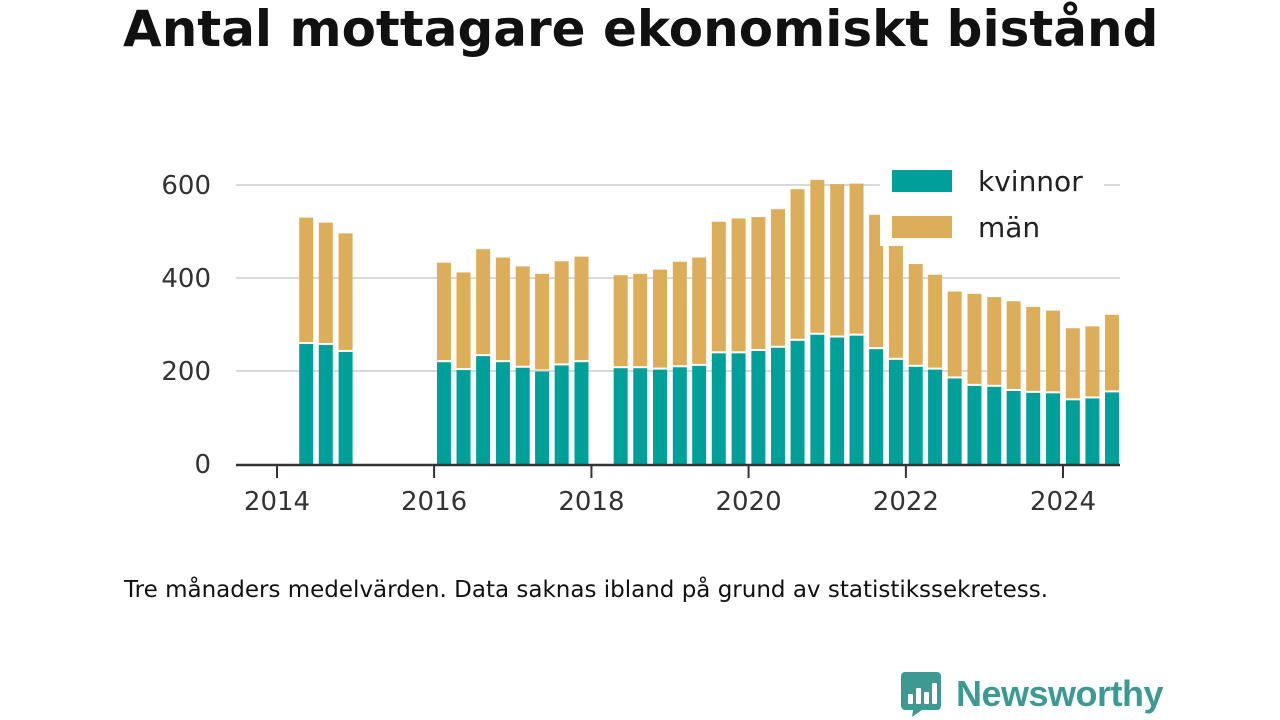  What do you see at coordinates (202, 465) in the screenshot?
I see `y-tick-label: 0` at bounding box center [202, 465].